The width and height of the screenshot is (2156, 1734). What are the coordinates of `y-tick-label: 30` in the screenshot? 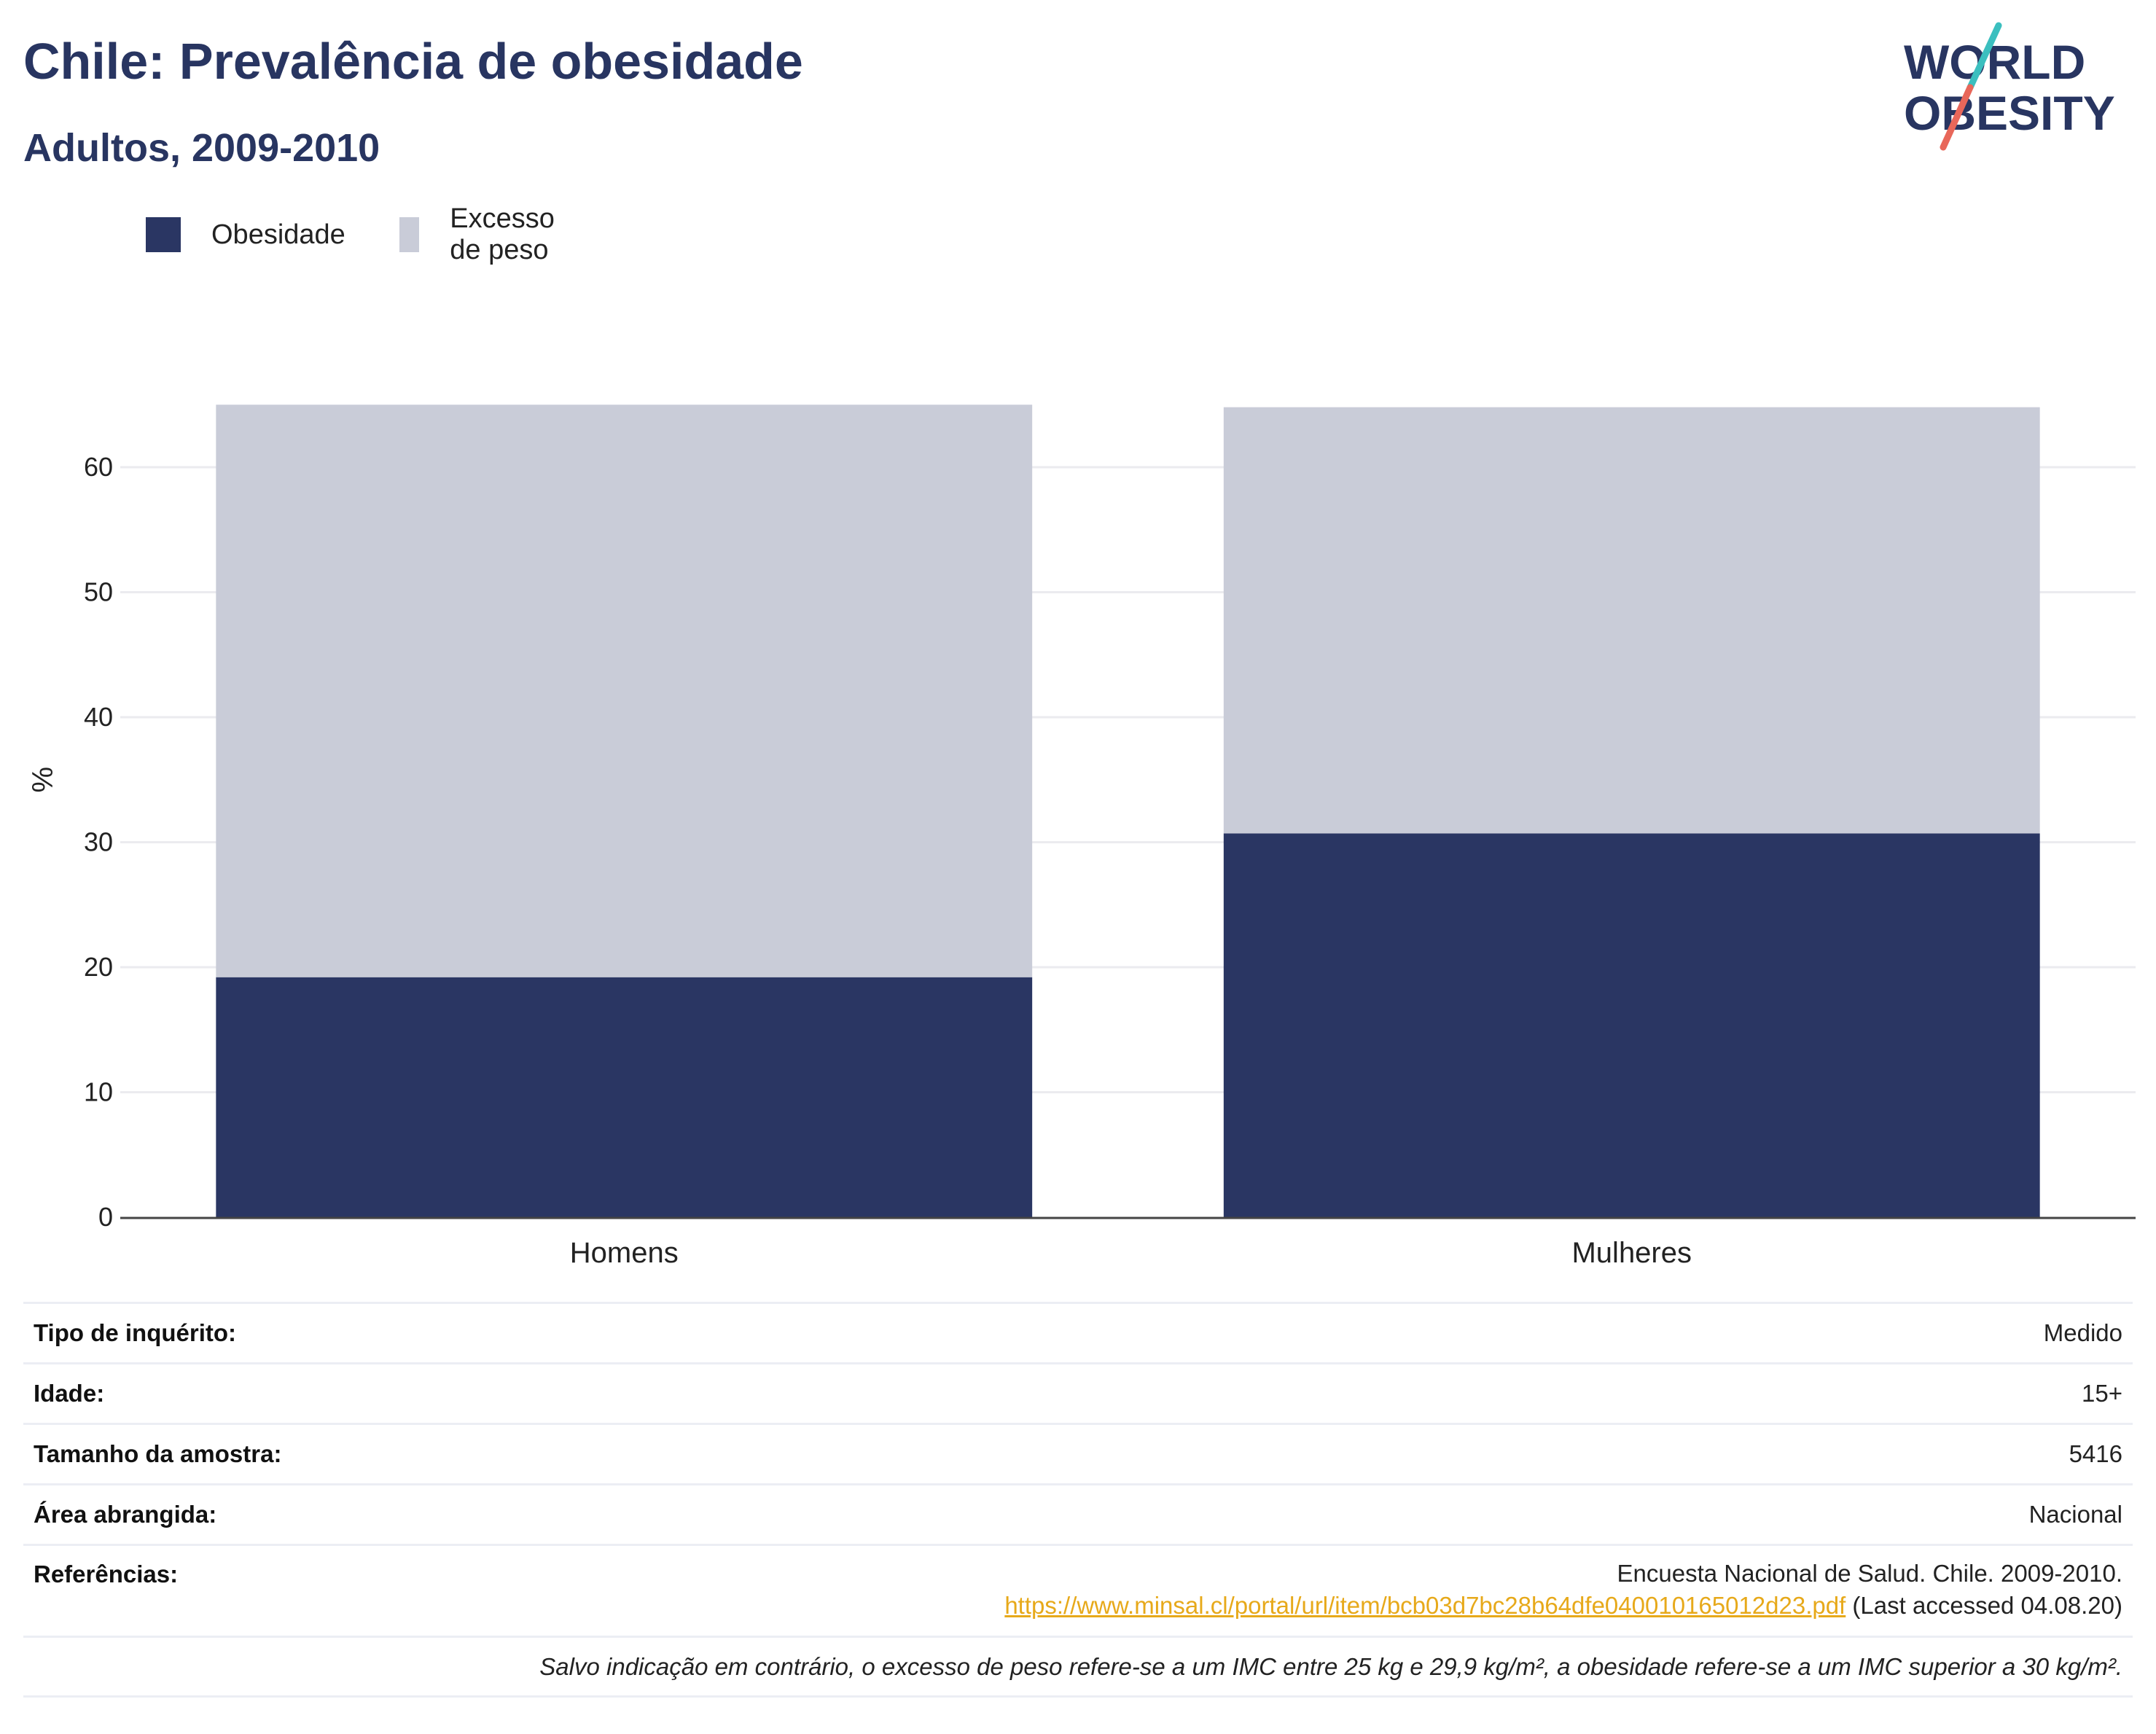 It's located at (99, 842).